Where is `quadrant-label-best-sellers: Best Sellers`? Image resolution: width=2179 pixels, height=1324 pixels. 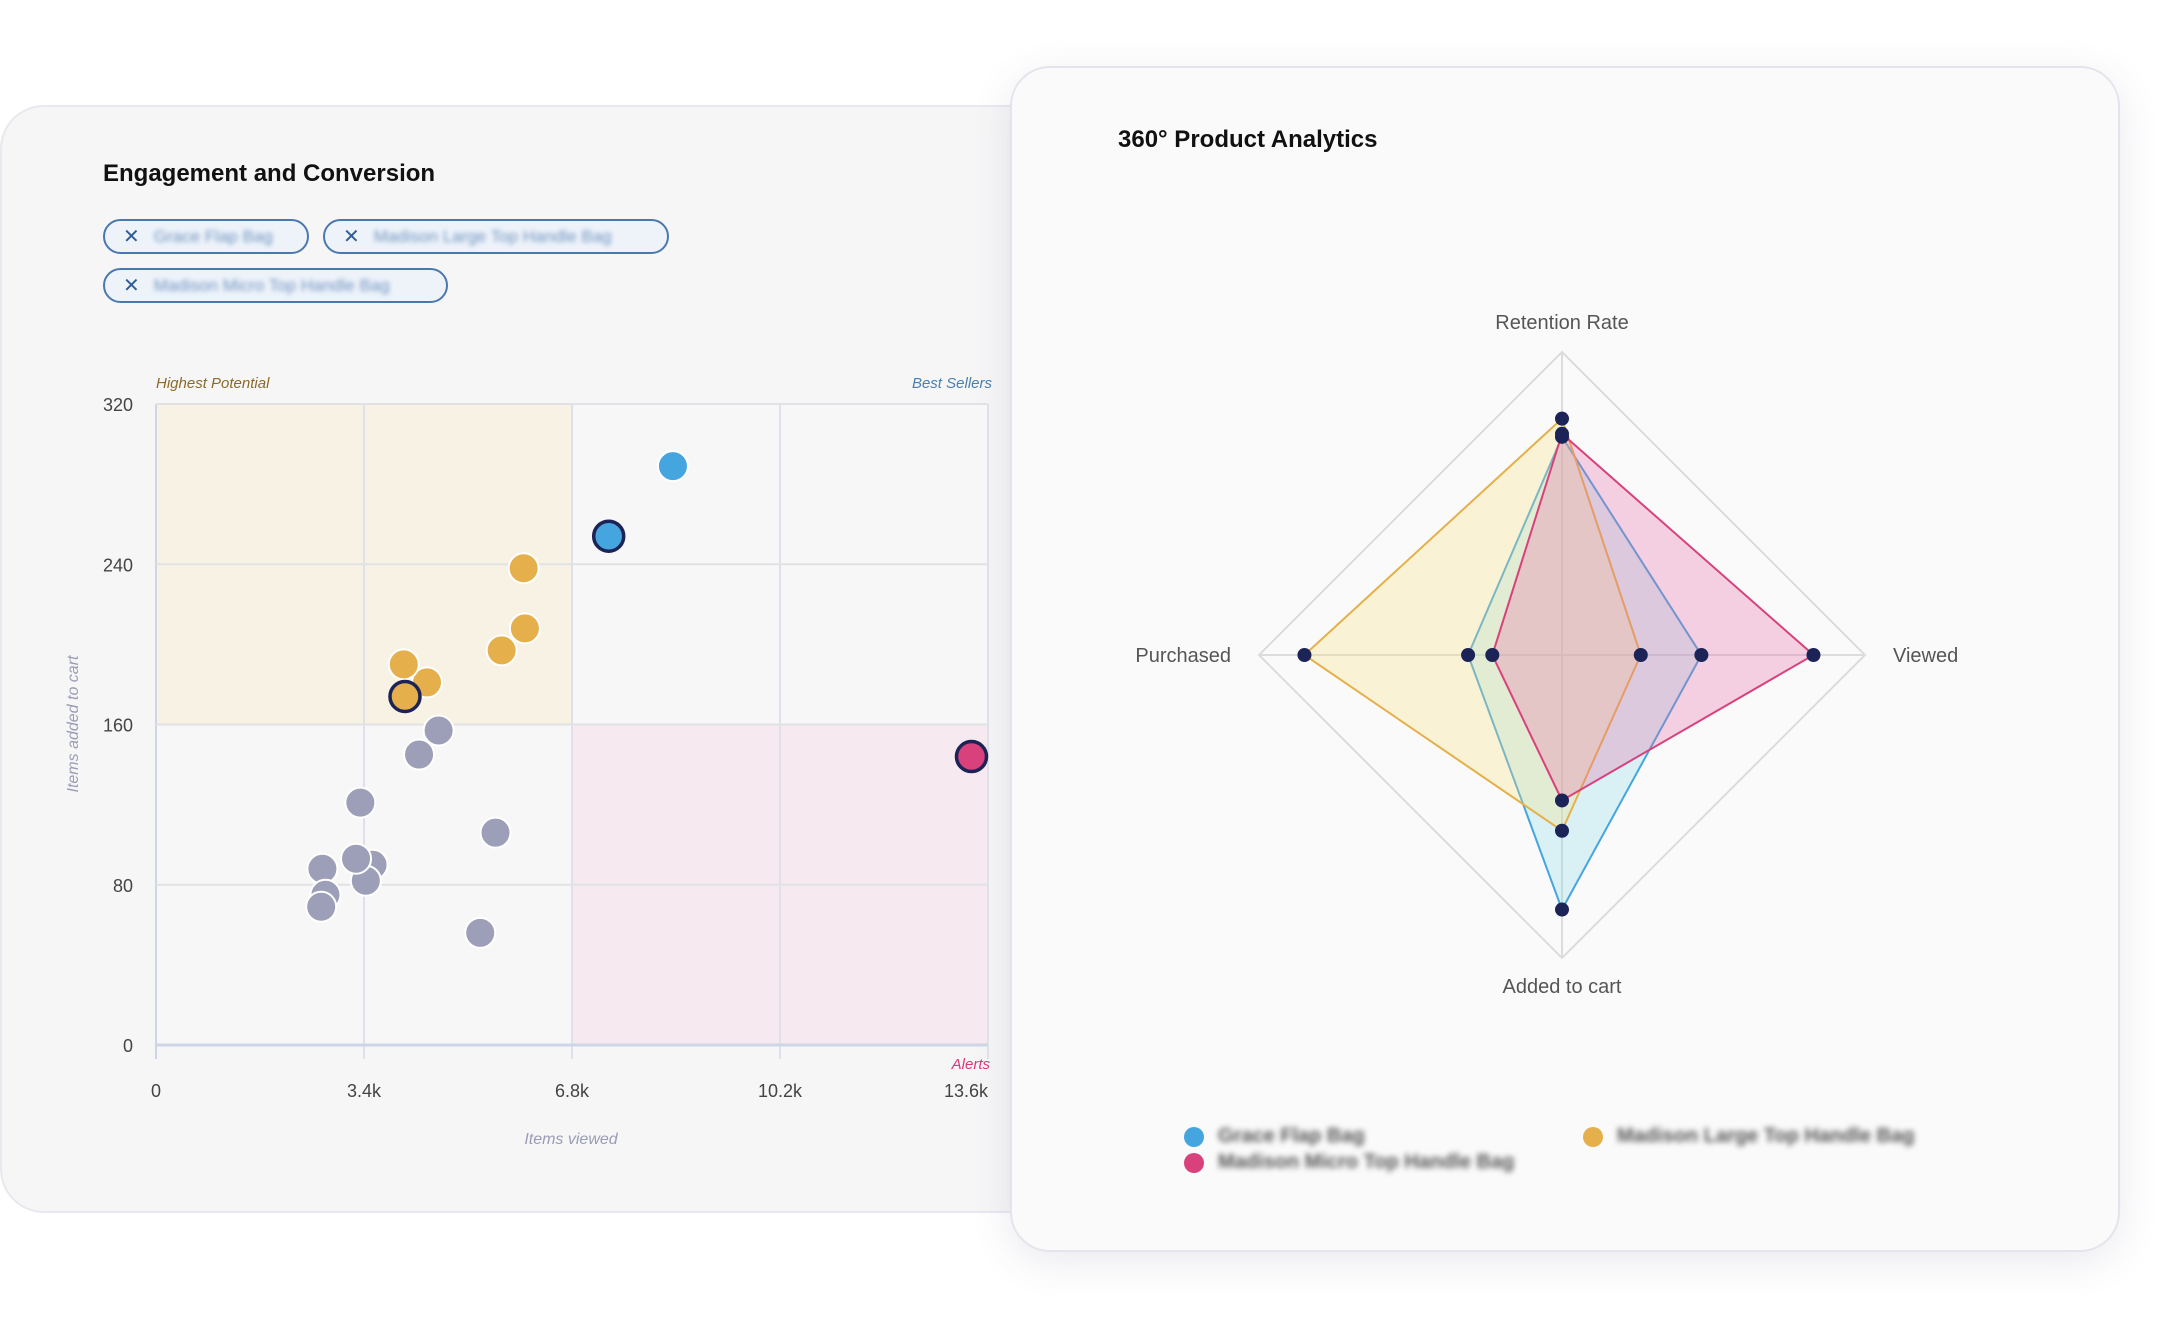 quadrant-label-best-sellers: Best Sellers is located at coordinates (952, 383).